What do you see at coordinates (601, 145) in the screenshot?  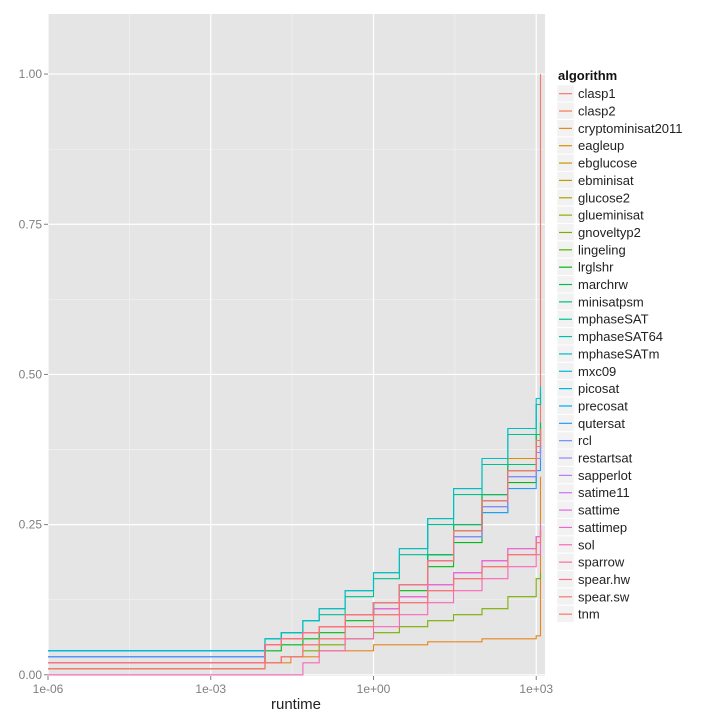 I see `legend-label: eagleup` at bounding box center [601, 145].